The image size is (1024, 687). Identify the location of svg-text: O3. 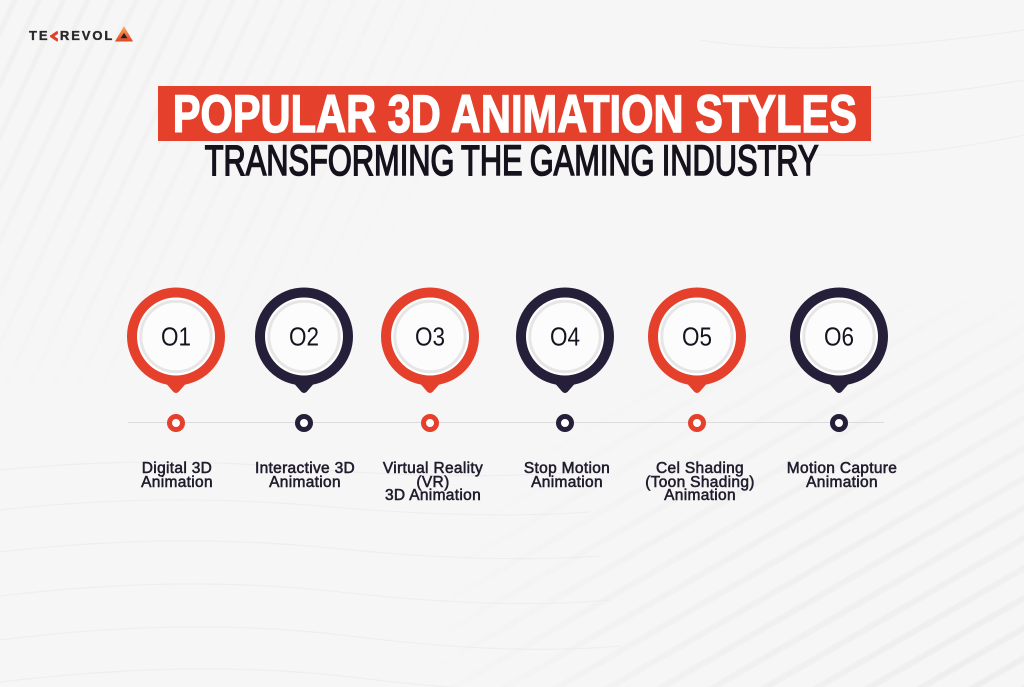
(430, 338).